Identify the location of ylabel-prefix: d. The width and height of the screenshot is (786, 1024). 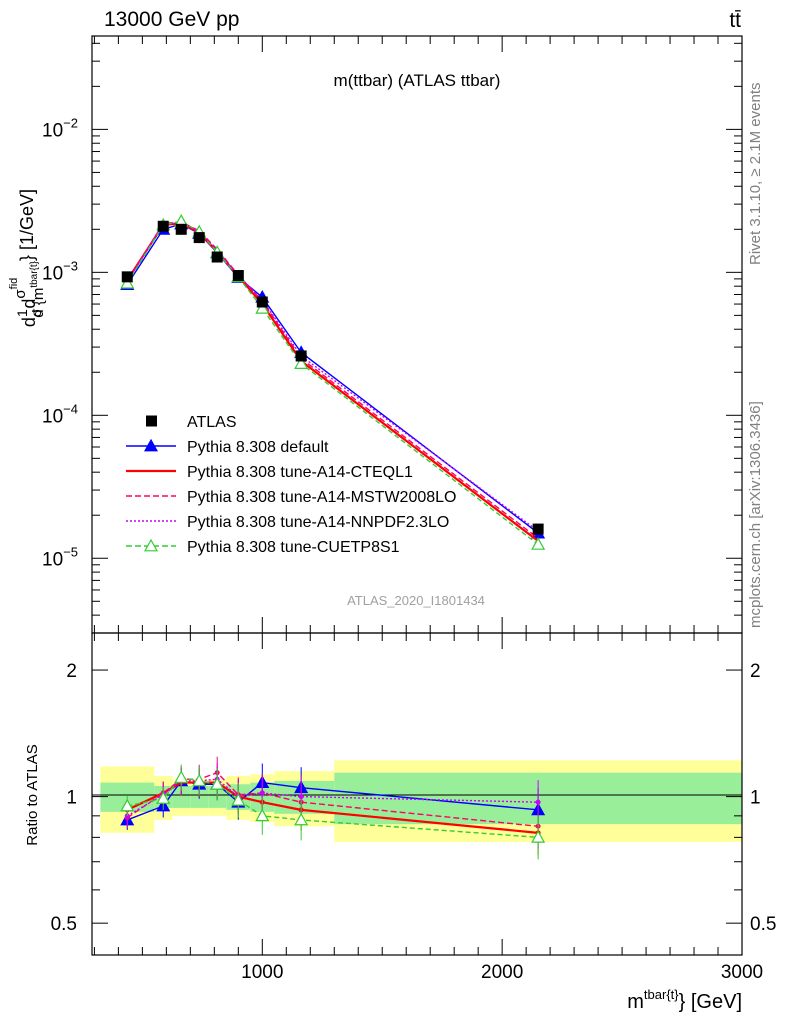
(29, 322).